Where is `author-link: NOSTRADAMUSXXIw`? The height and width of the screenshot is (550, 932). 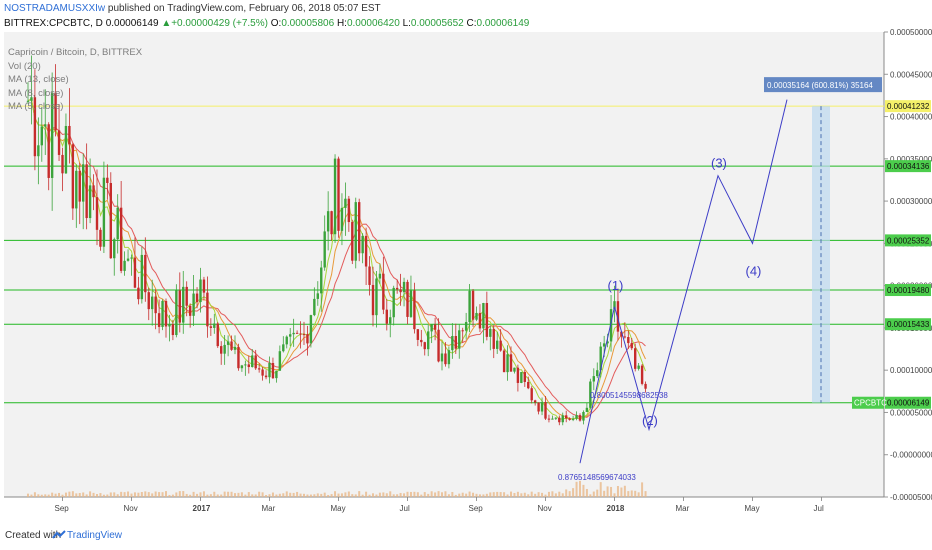 author-link: NOSTRADAMUSXXIw is located at coordinates (55, 8).